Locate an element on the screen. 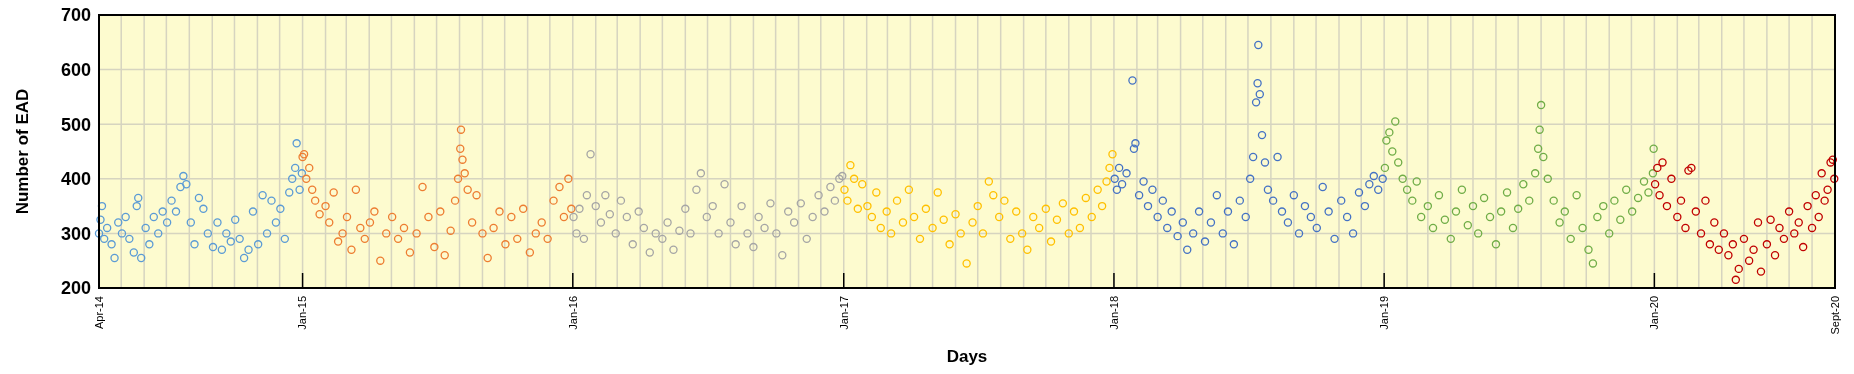  y-tick-label: 700 is located at coordinates (75, 15).